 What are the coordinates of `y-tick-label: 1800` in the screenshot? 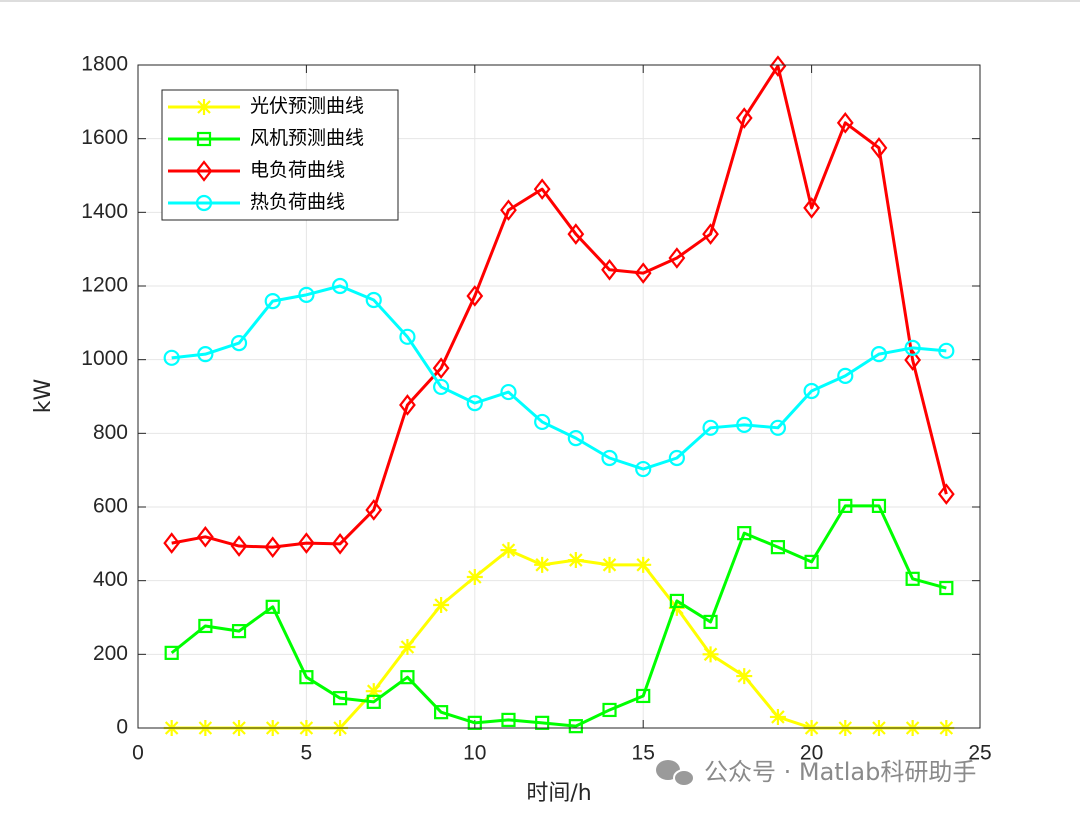 It's located at (104, 64).